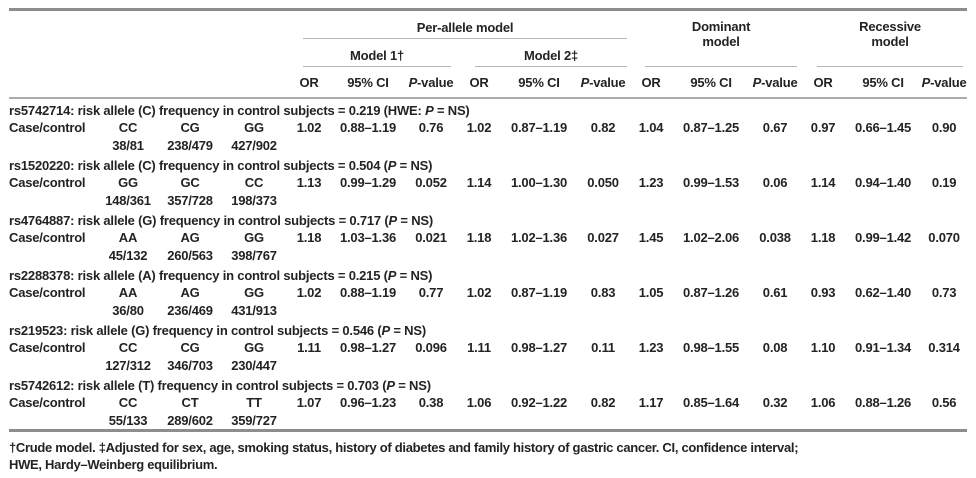 The image size is (976, 478). What do you see at coordinates (190, 402) in the screenshot?
I see `genotype-2: CT` at bounding box center [190, 402].